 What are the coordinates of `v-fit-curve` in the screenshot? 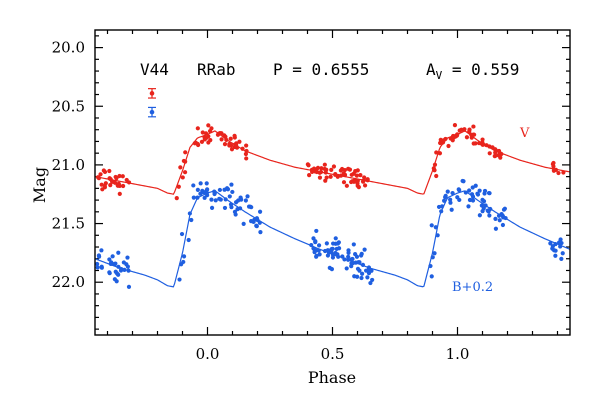 It's located at (332, 162).